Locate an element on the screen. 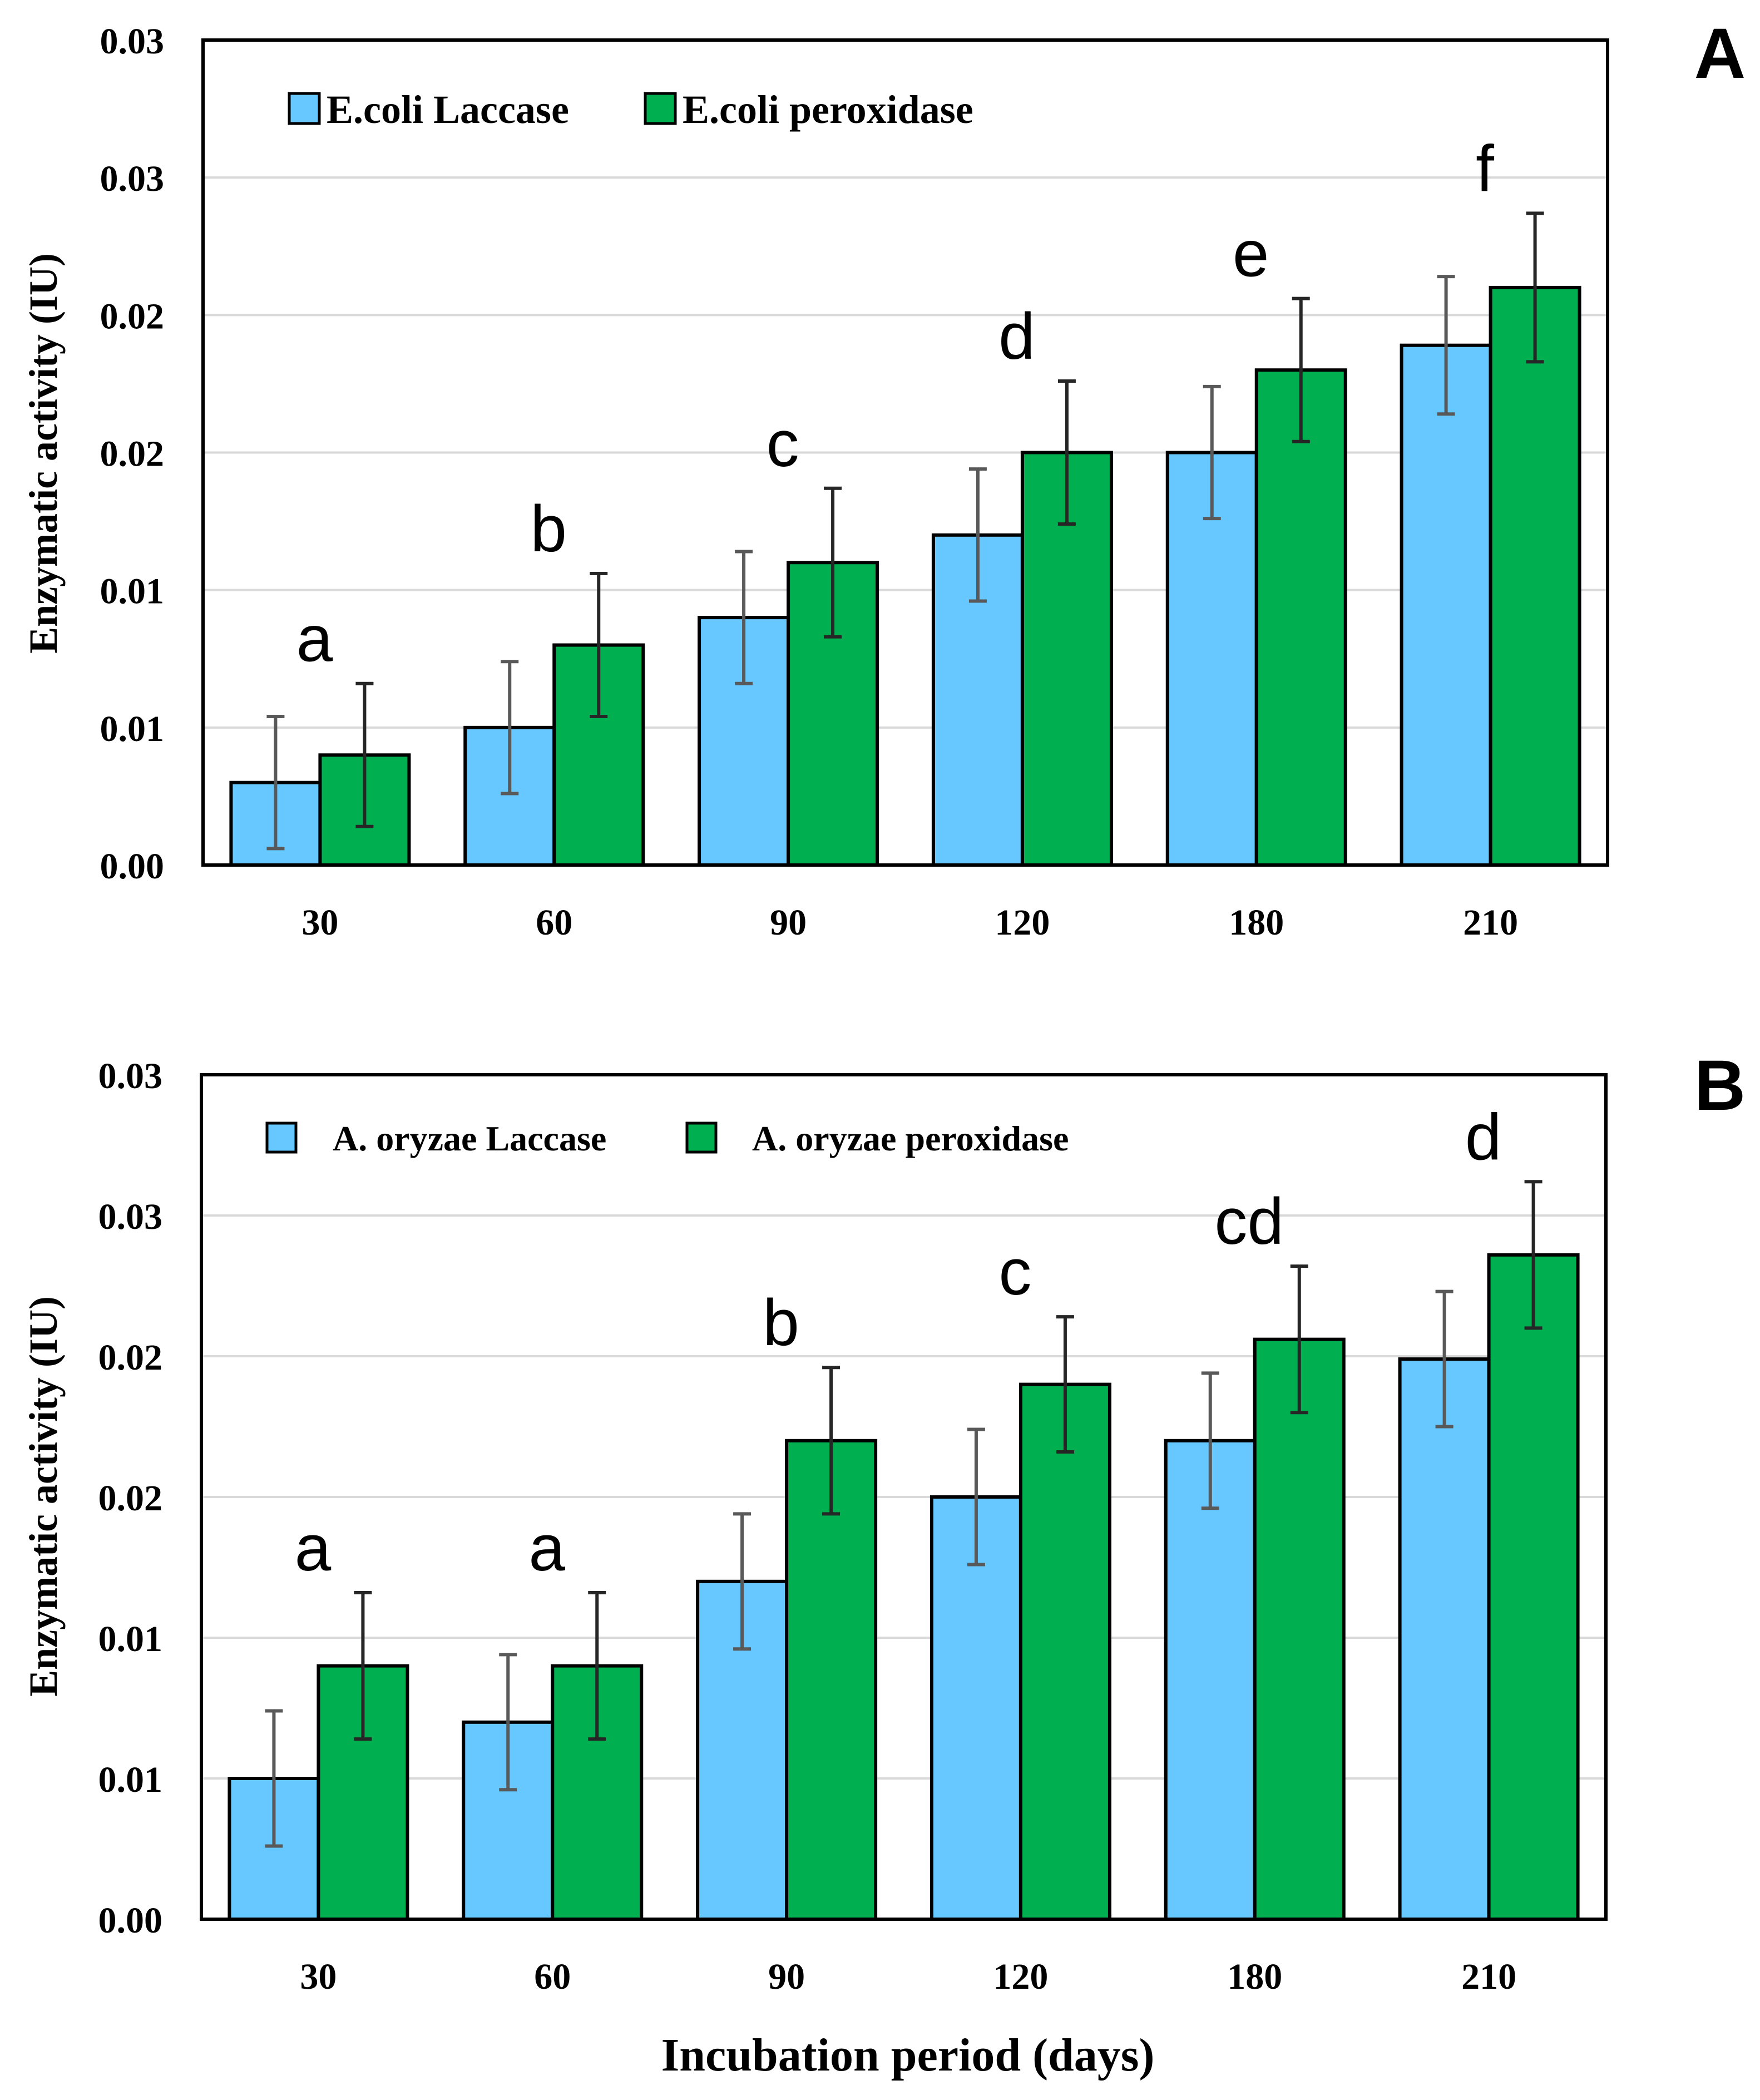  significance-label: cd is located at coordinates (1249, 1221).